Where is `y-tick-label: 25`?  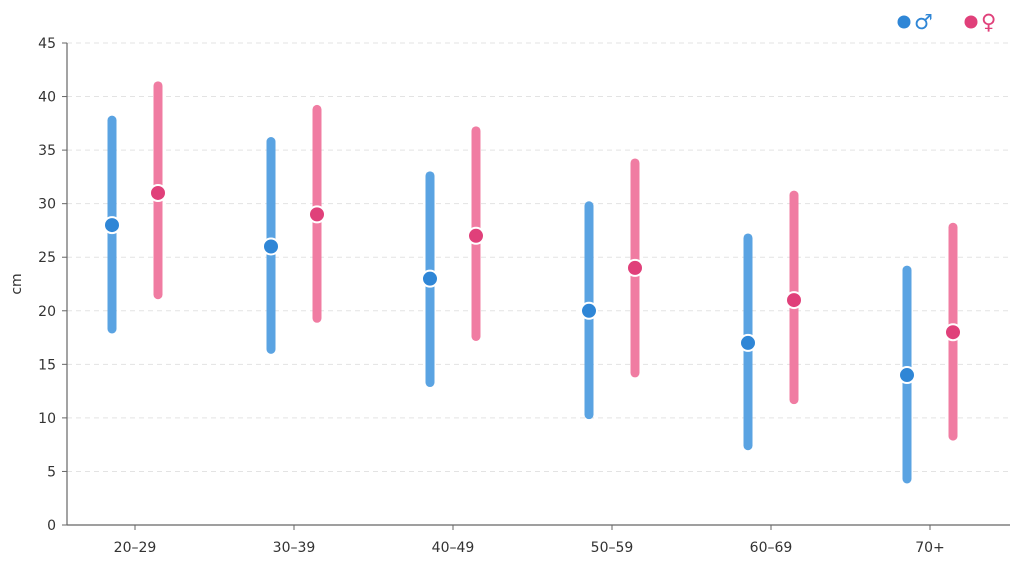 y-tick-label: 25 is located at coordinates (47, 258).